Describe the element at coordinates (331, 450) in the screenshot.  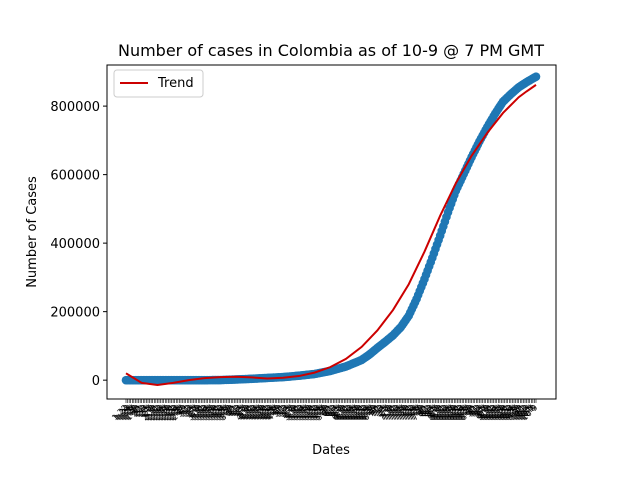
I see `x-axis-label: Dates` at that location.